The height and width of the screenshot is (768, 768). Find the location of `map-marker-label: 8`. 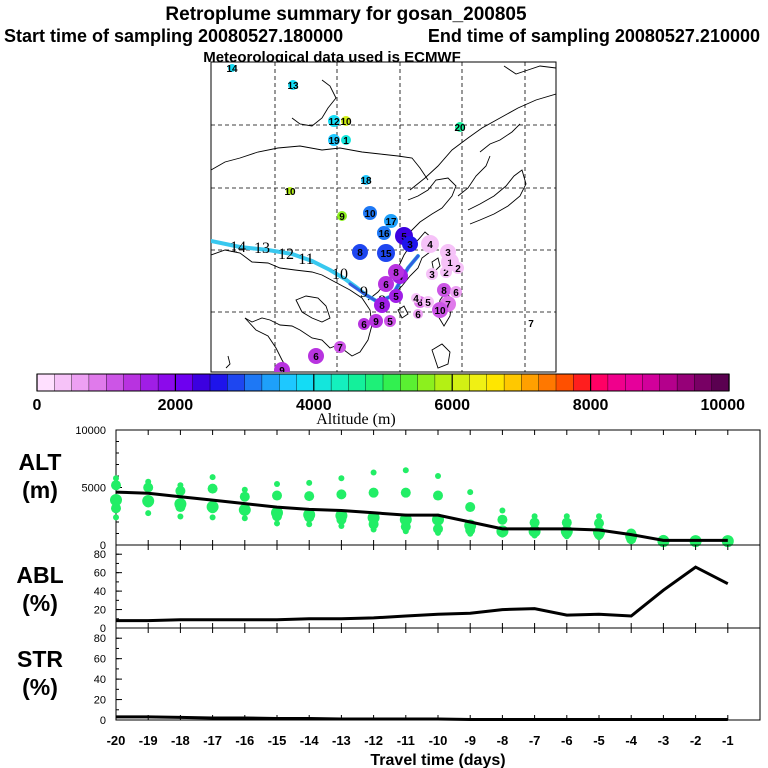

map-marker-label: 8 is located at coordinates (360, 253).